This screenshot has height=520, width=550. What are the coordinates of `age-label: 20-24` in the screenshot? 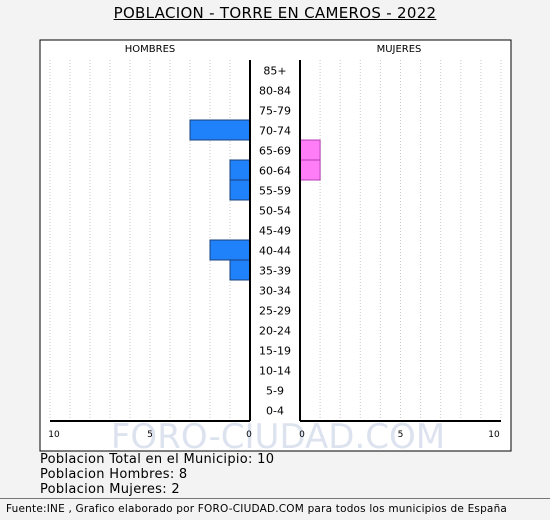 It's located at (275, 331).